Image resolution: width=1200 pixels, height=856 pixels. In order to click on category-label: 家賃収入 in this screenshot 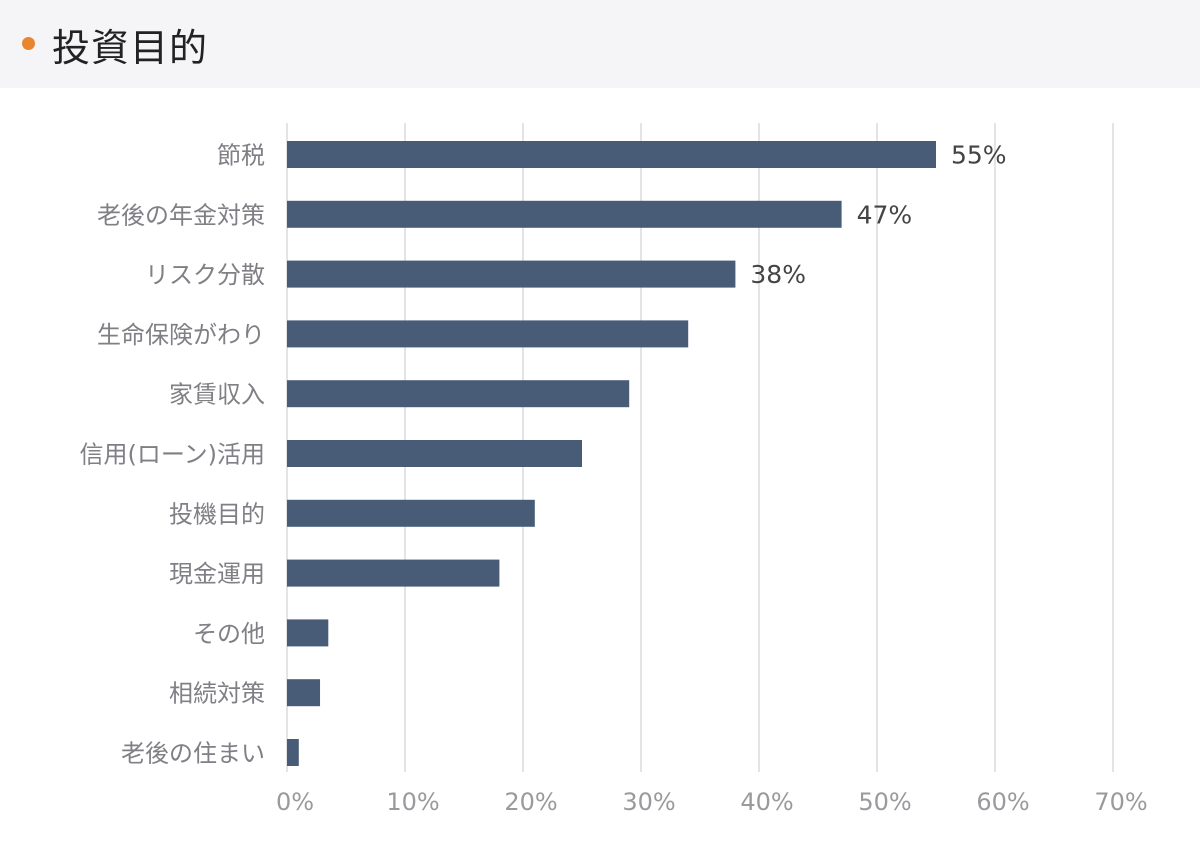, I will do `click(217, 395)`.